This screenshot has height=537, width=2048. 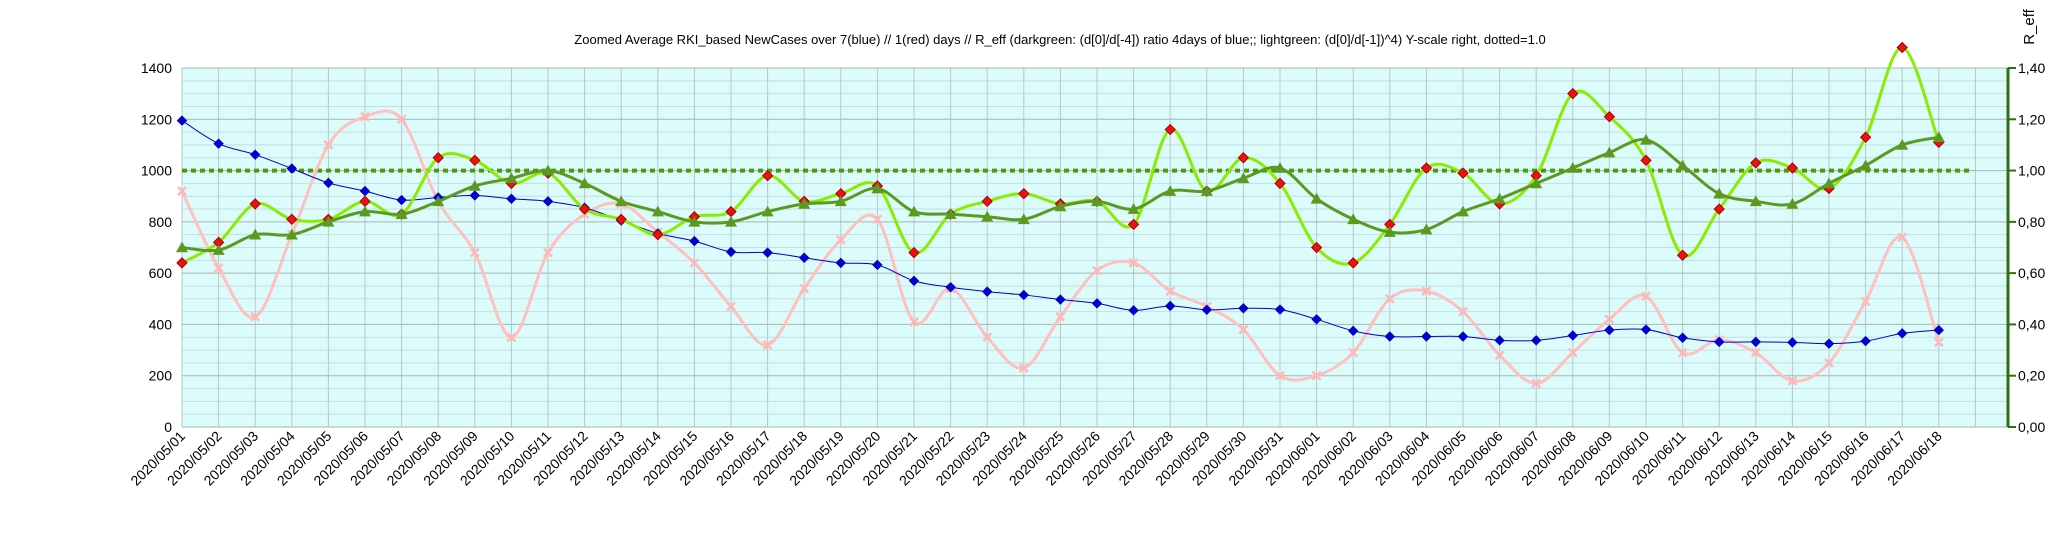 What do you see at coordinates (2031, 324) in the screenshot?
I see `right-tick-label: 0,40` at bounding box center [2031, 324].